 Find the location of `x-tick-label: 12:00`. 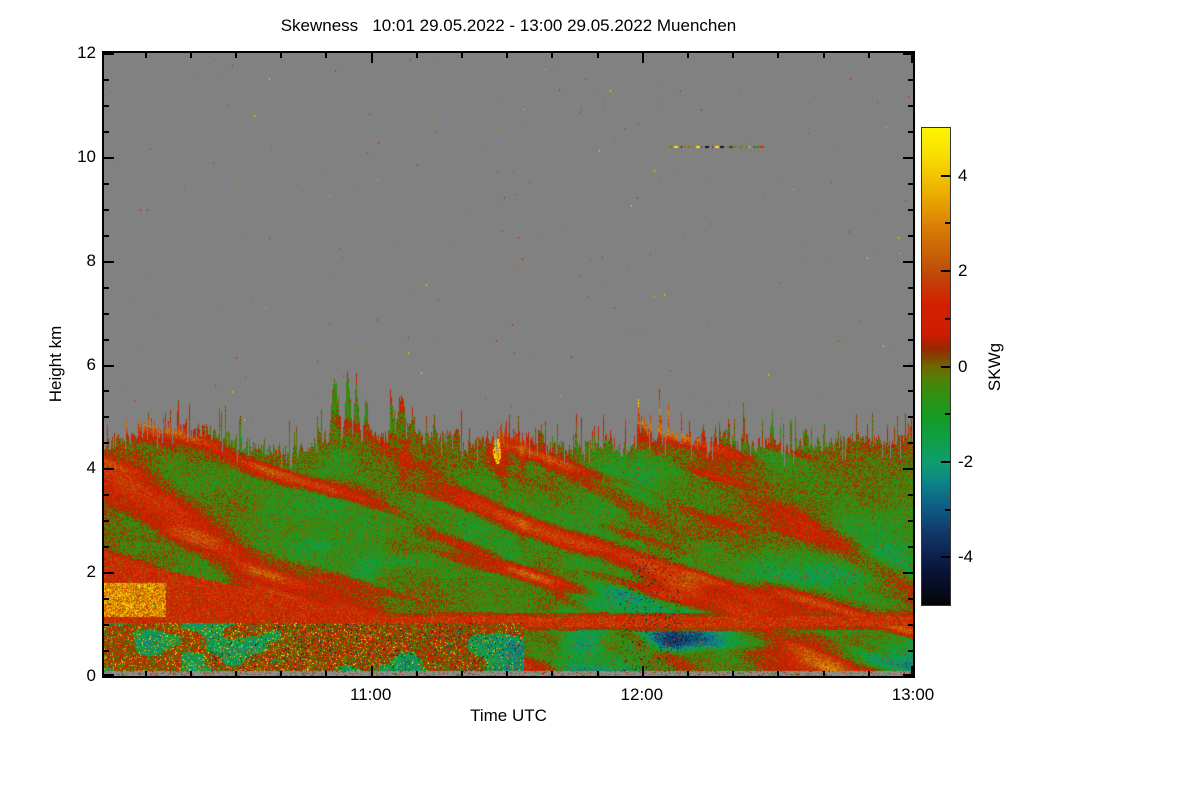

x-tick-label: 12:00 is located at coordinates (642, 694).